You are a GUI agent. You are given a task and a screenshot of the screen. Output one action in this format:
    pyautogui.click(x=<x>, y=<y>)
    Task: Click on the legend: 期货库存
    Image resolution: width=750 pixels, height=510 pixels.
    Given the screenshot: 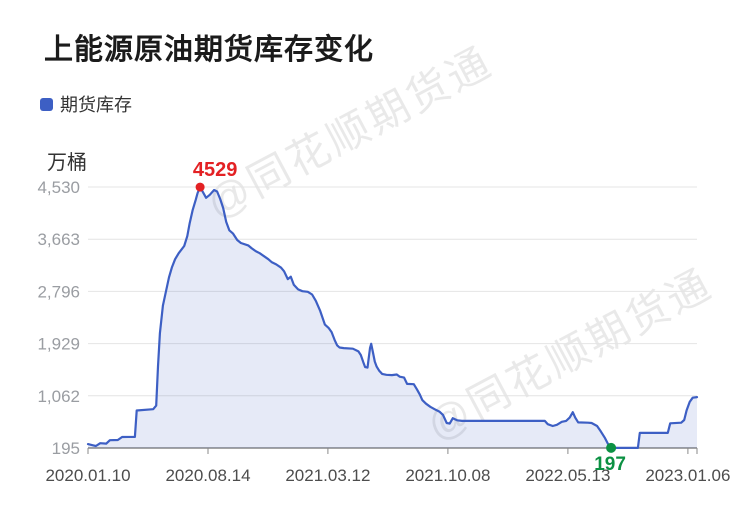 What is the action you would take?
    pyautogui.click(x=86, y=104)
    